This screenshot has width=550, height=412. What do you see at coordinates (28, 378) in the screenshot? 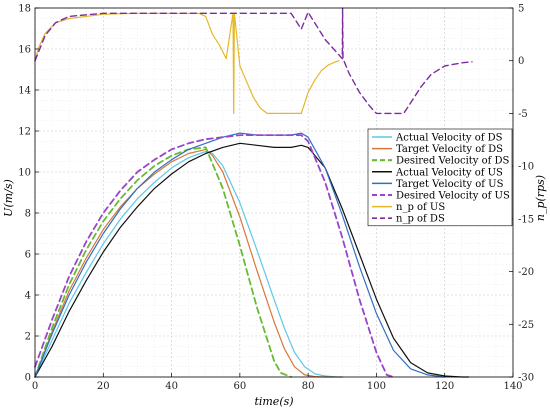
I see `y-left-tick-label: 0` at bounding box center [28, 378].